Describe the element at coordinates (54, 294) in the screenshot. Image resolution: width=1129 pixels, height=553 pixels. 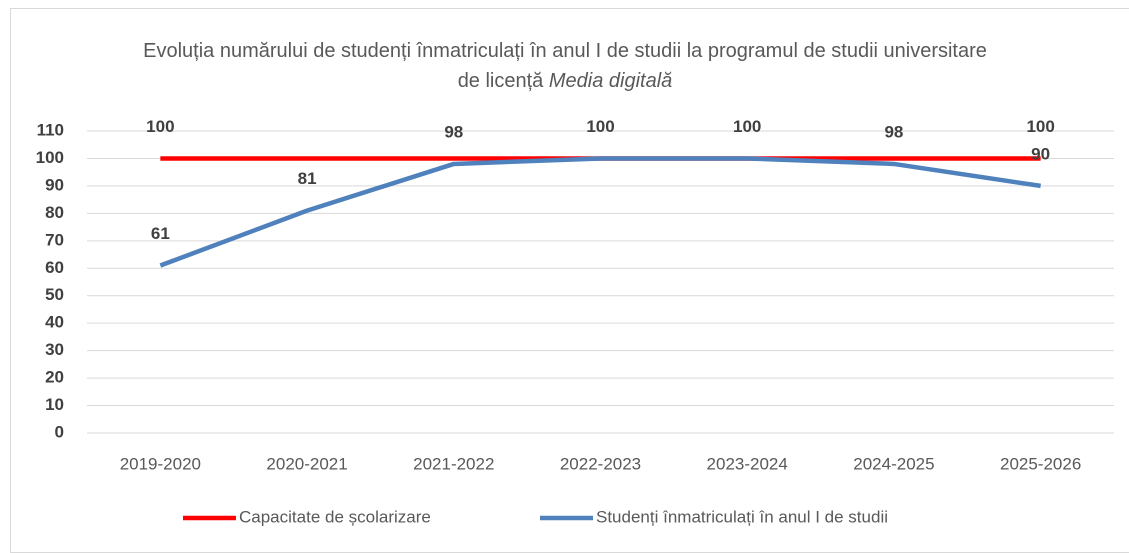
I see `y-tick-label: 50` at that location.